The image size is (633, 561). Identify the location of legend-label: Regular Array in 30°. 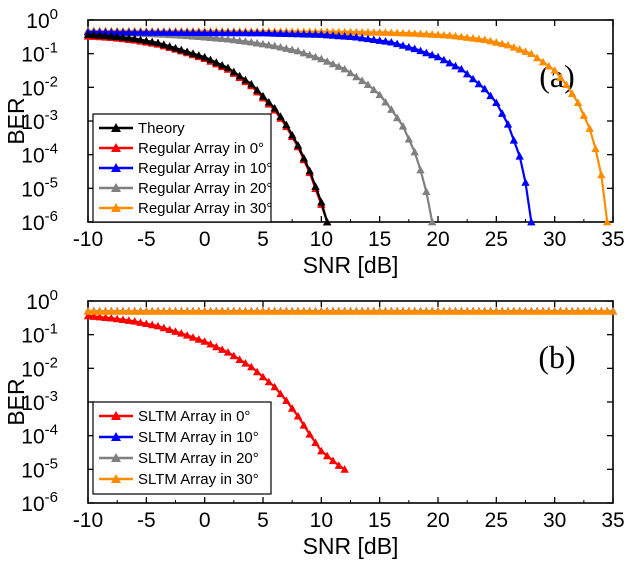
(205, 208).